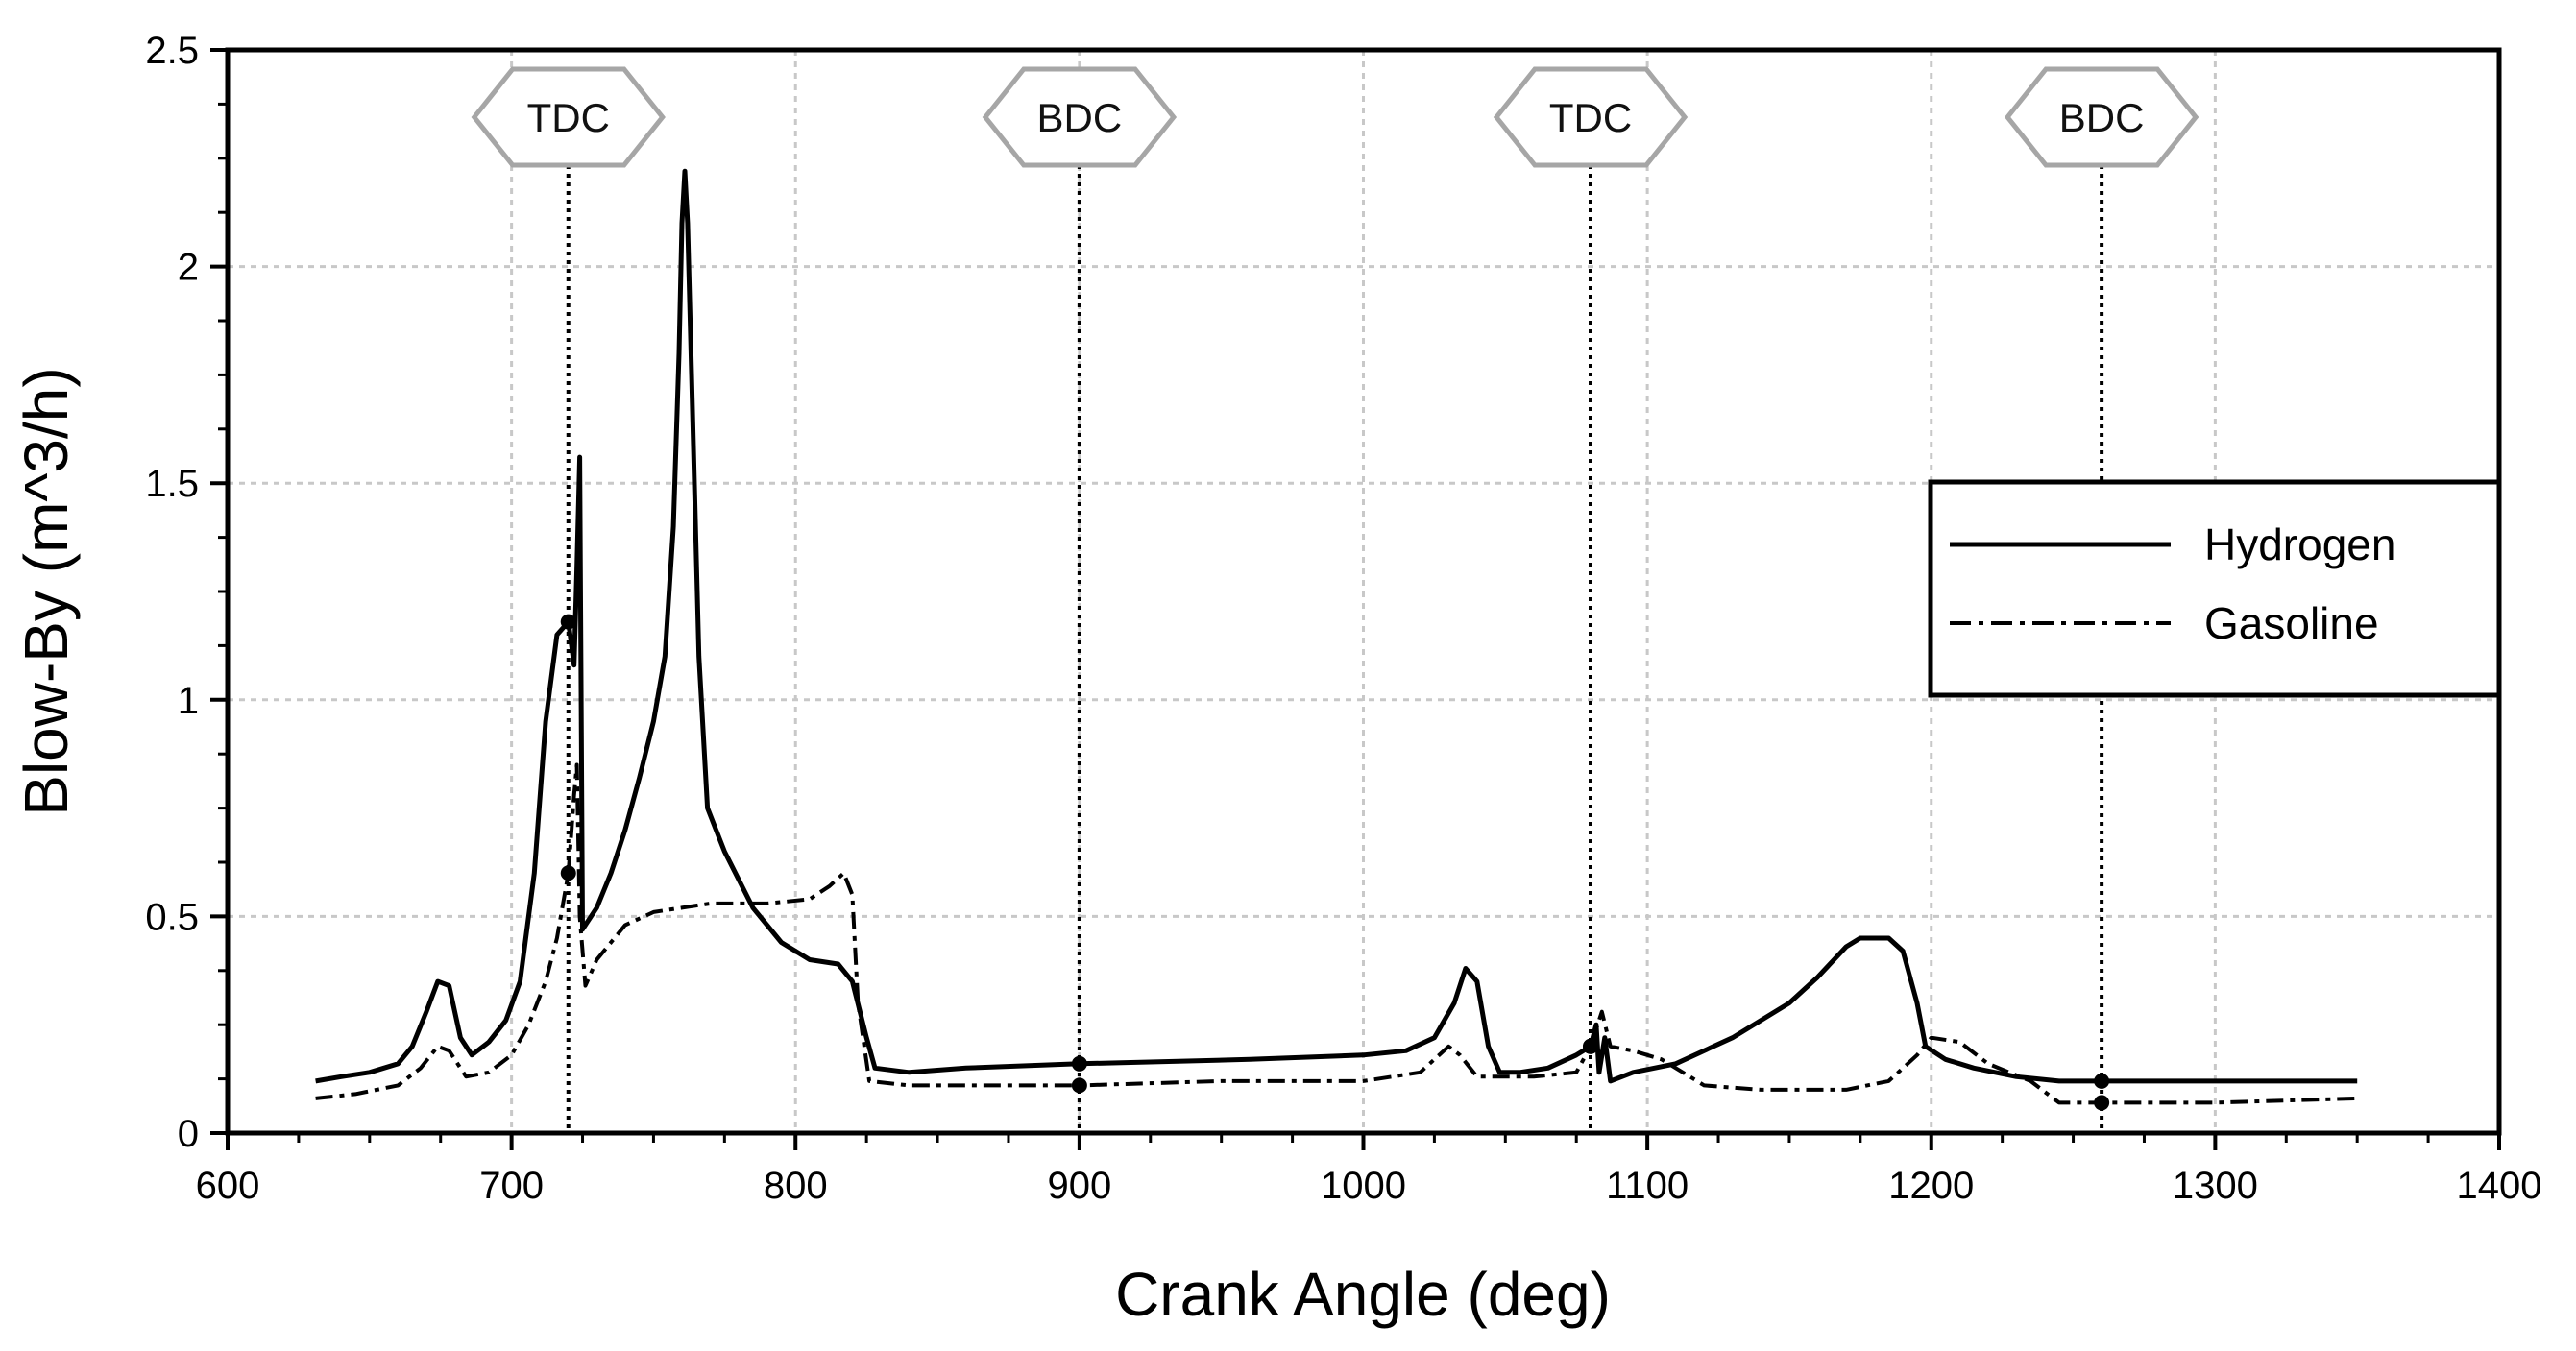  What do you see at coordinates (2291, 623) in the screenshot?
I see `legend-label-gasoline: Gasoline` at bounding box center [2291, 623].